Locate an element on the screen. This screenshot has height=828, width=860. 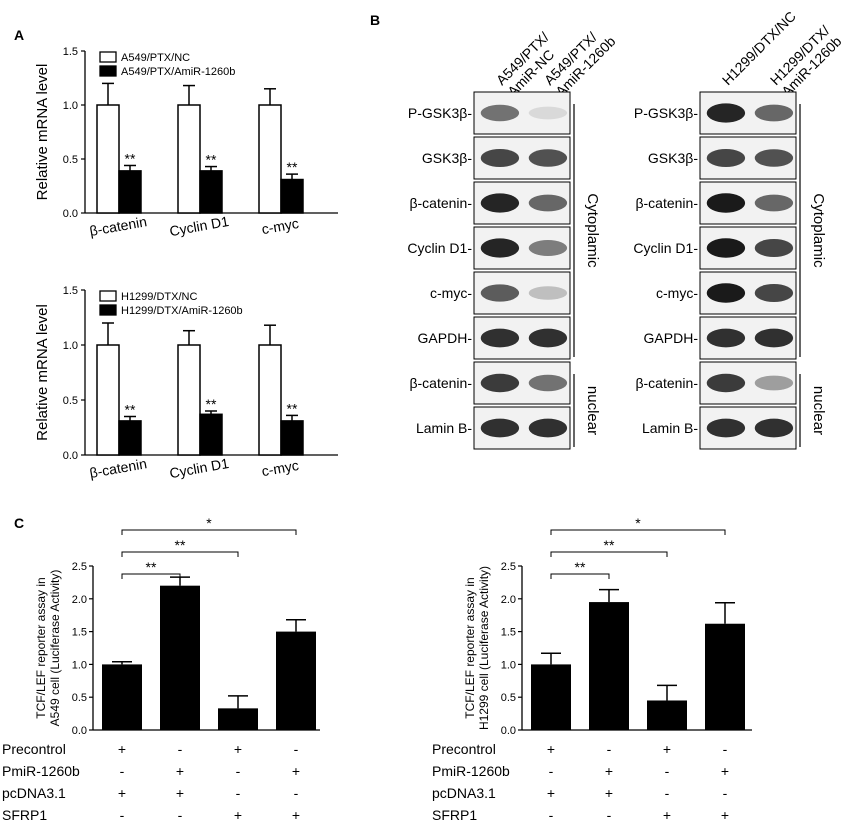
x-tick-label: β-catenin is located at coordinates (118, 468).